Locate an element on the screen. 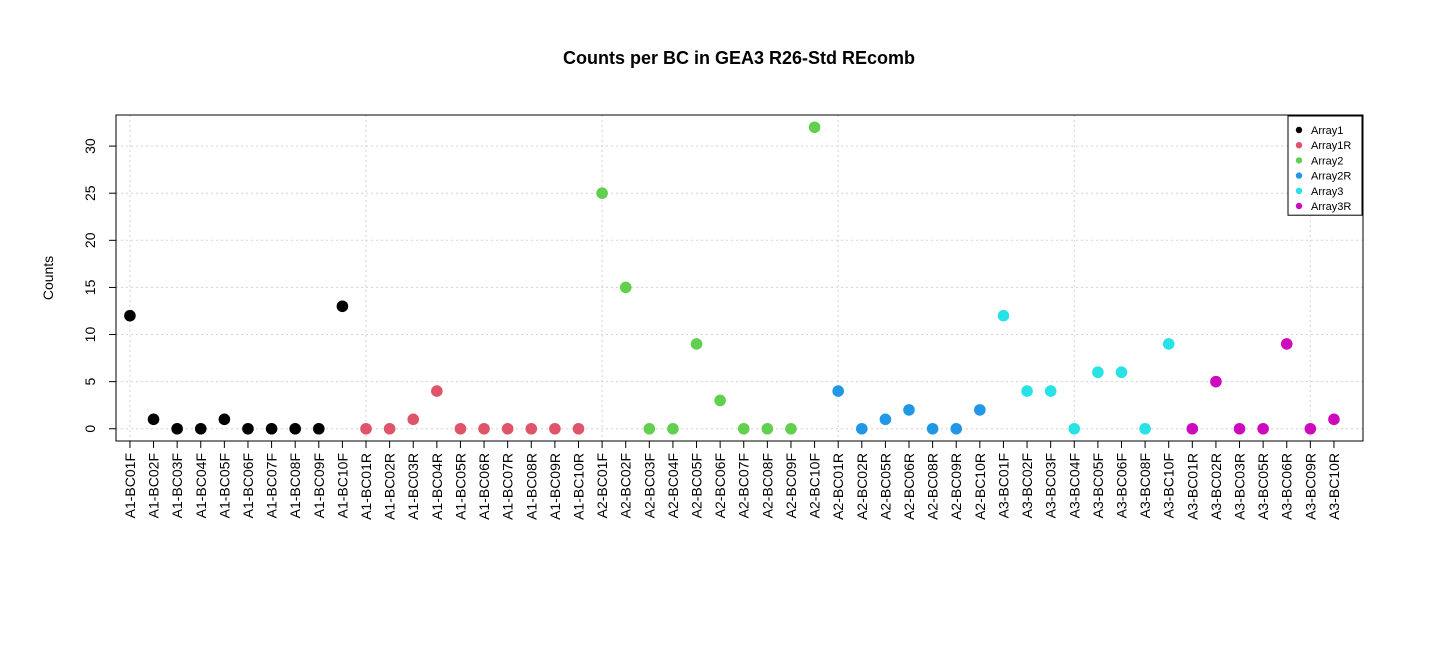 The width and height of the screenshot is (1440, 672). legend: Array1 Array1R Array2 Array2R Array3 Array3R is located at coordinates (1325, 165).